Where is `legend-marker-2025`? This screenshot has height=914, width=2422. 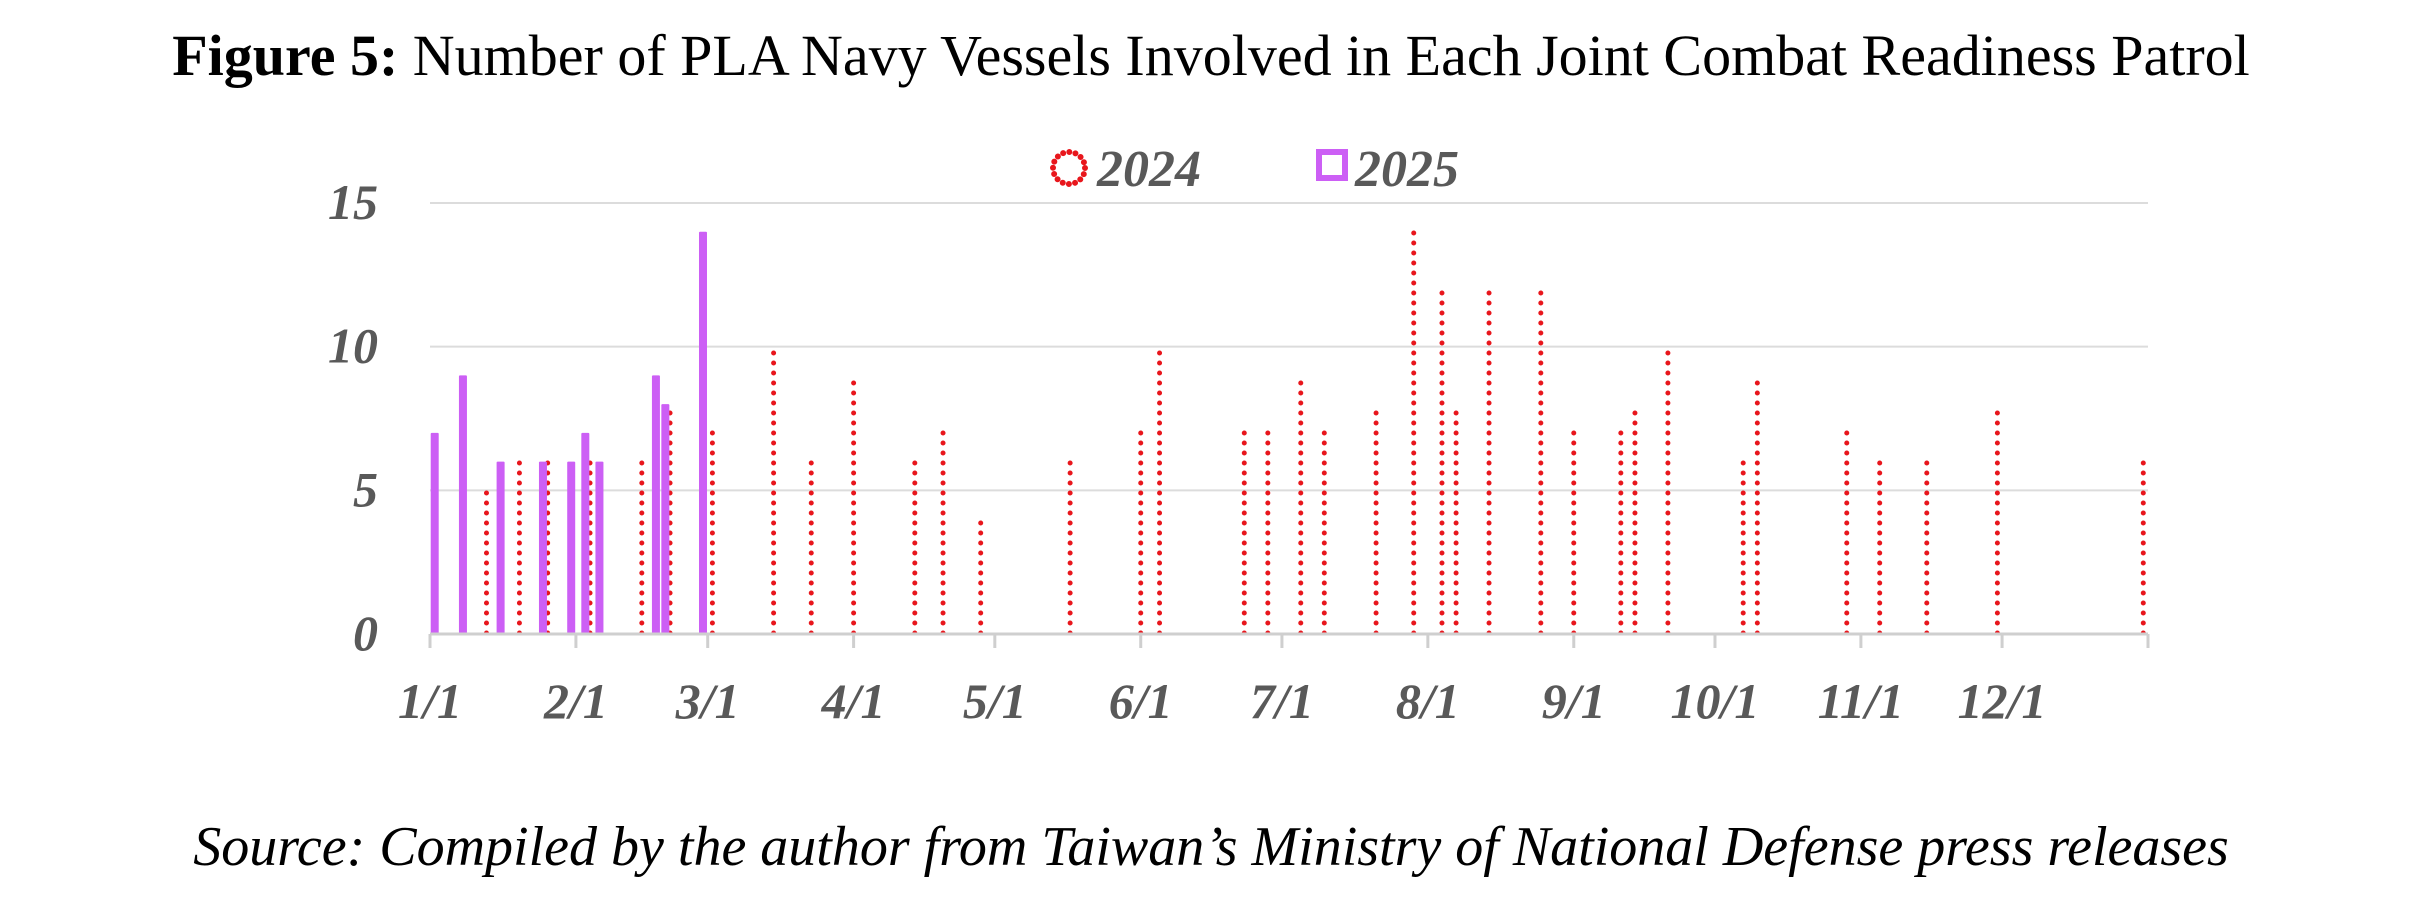 legend-marker-2025 is located at coordinates (1332, 165).